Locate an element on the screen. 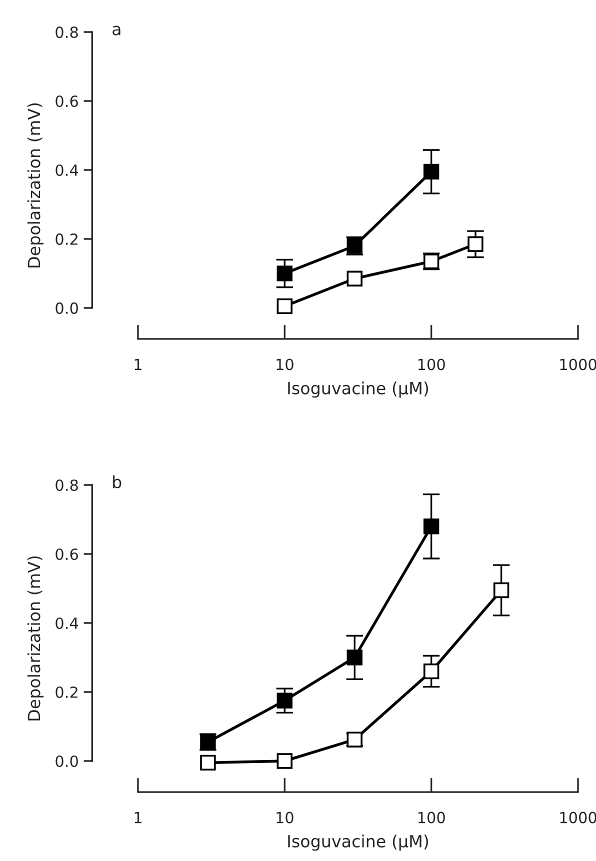 The height and width of the screenshot is (861, 596). chart-title: b is located at coordinates (117, 481).